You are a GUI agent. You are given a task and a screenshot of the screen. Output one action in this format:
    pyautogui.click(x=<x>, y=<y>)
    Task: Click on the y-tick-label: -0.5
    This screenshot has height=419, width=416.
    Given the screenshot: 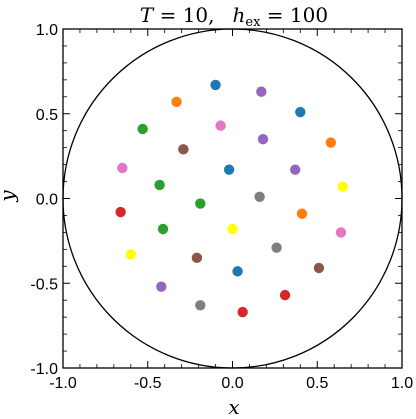 What is the action you would take?
    pyautogui.click(x=44, y=284)
    